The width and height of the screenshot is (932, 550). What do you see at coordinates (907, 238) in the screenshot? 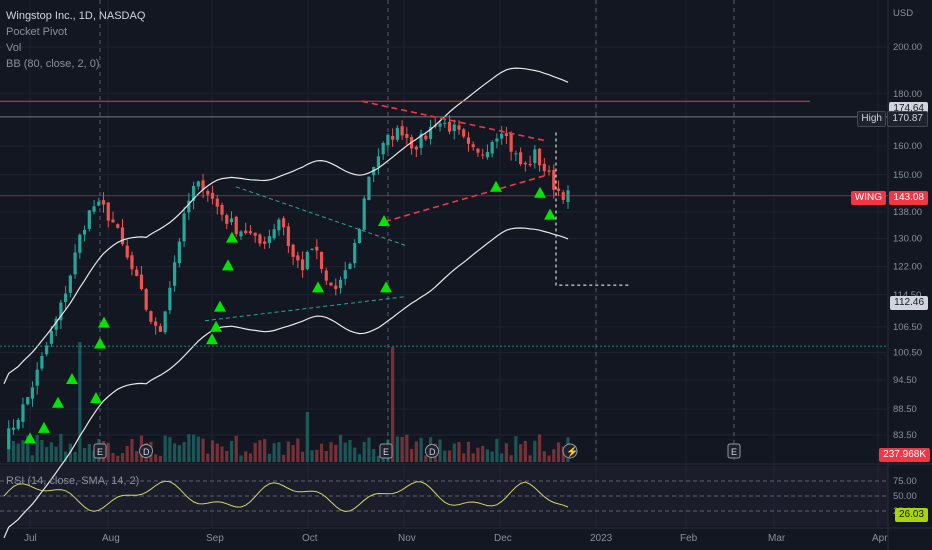
I see `price-tick-label: 130.00` at bounding box center [907, 238].